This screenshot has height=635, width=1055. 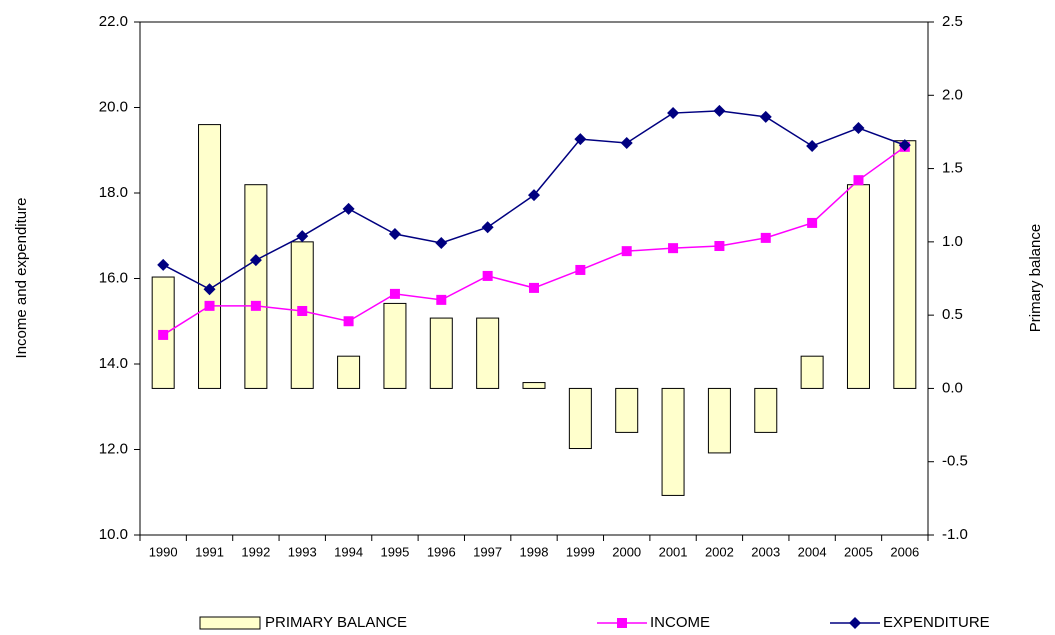 What do you see at coordinates (113, 192) in the screenshot?
I see `y-tick-label: 18.0` at bounding box center [113, 192].